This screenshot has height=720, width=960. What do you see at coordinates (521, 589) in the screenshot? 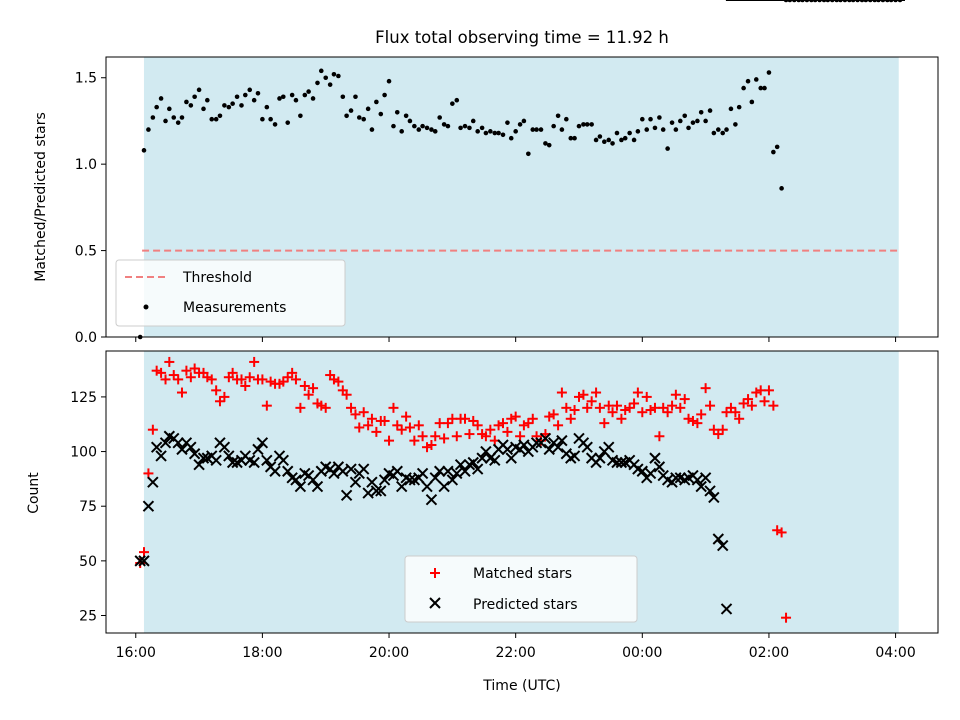
I see `bottom-legend-box` at bounding box center [521, 589].